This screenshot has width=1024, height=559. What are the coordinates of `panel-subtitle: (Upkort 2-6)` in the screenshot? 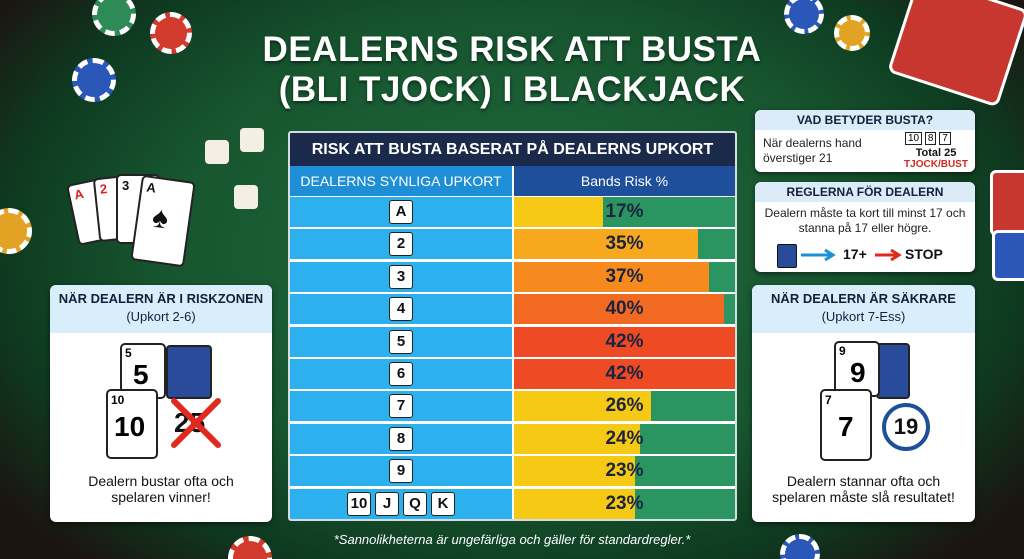 It's located at (161, 316).